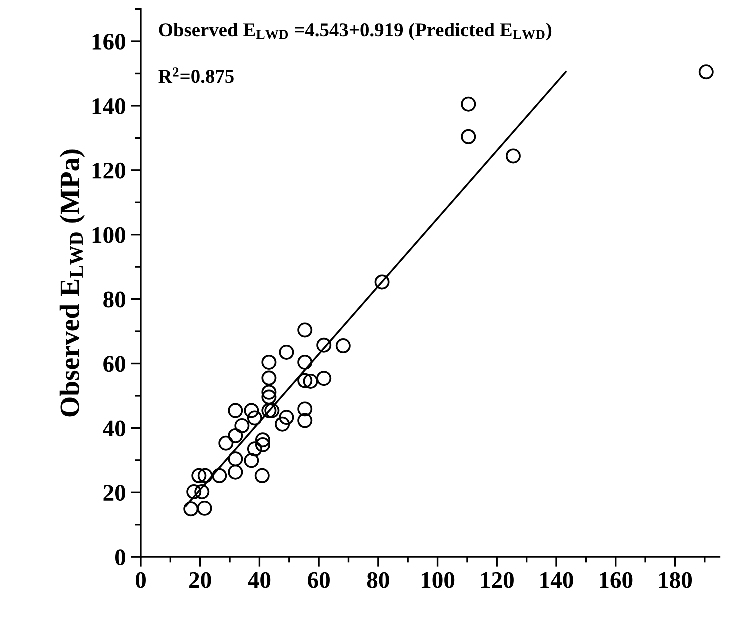 The image size is (742, 619). Describe the element at coordinates (259, 580) in the screenshot. I see `x-tick-label: 40` at that location.